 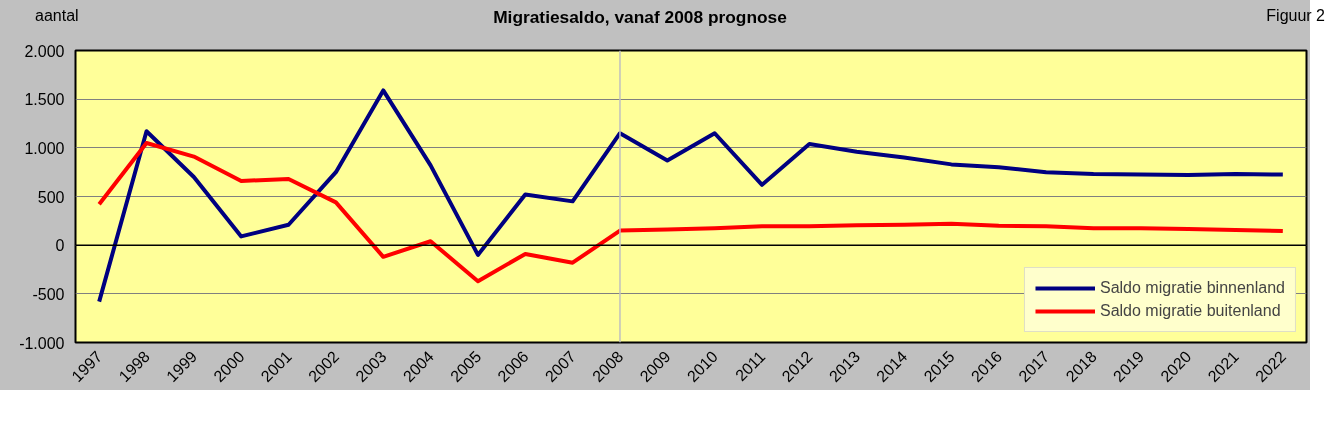 What do you see at coordinates (44, 51) in the screenshot?
I see `y-tick-label: 2.000` at bounding box center [44, 51].